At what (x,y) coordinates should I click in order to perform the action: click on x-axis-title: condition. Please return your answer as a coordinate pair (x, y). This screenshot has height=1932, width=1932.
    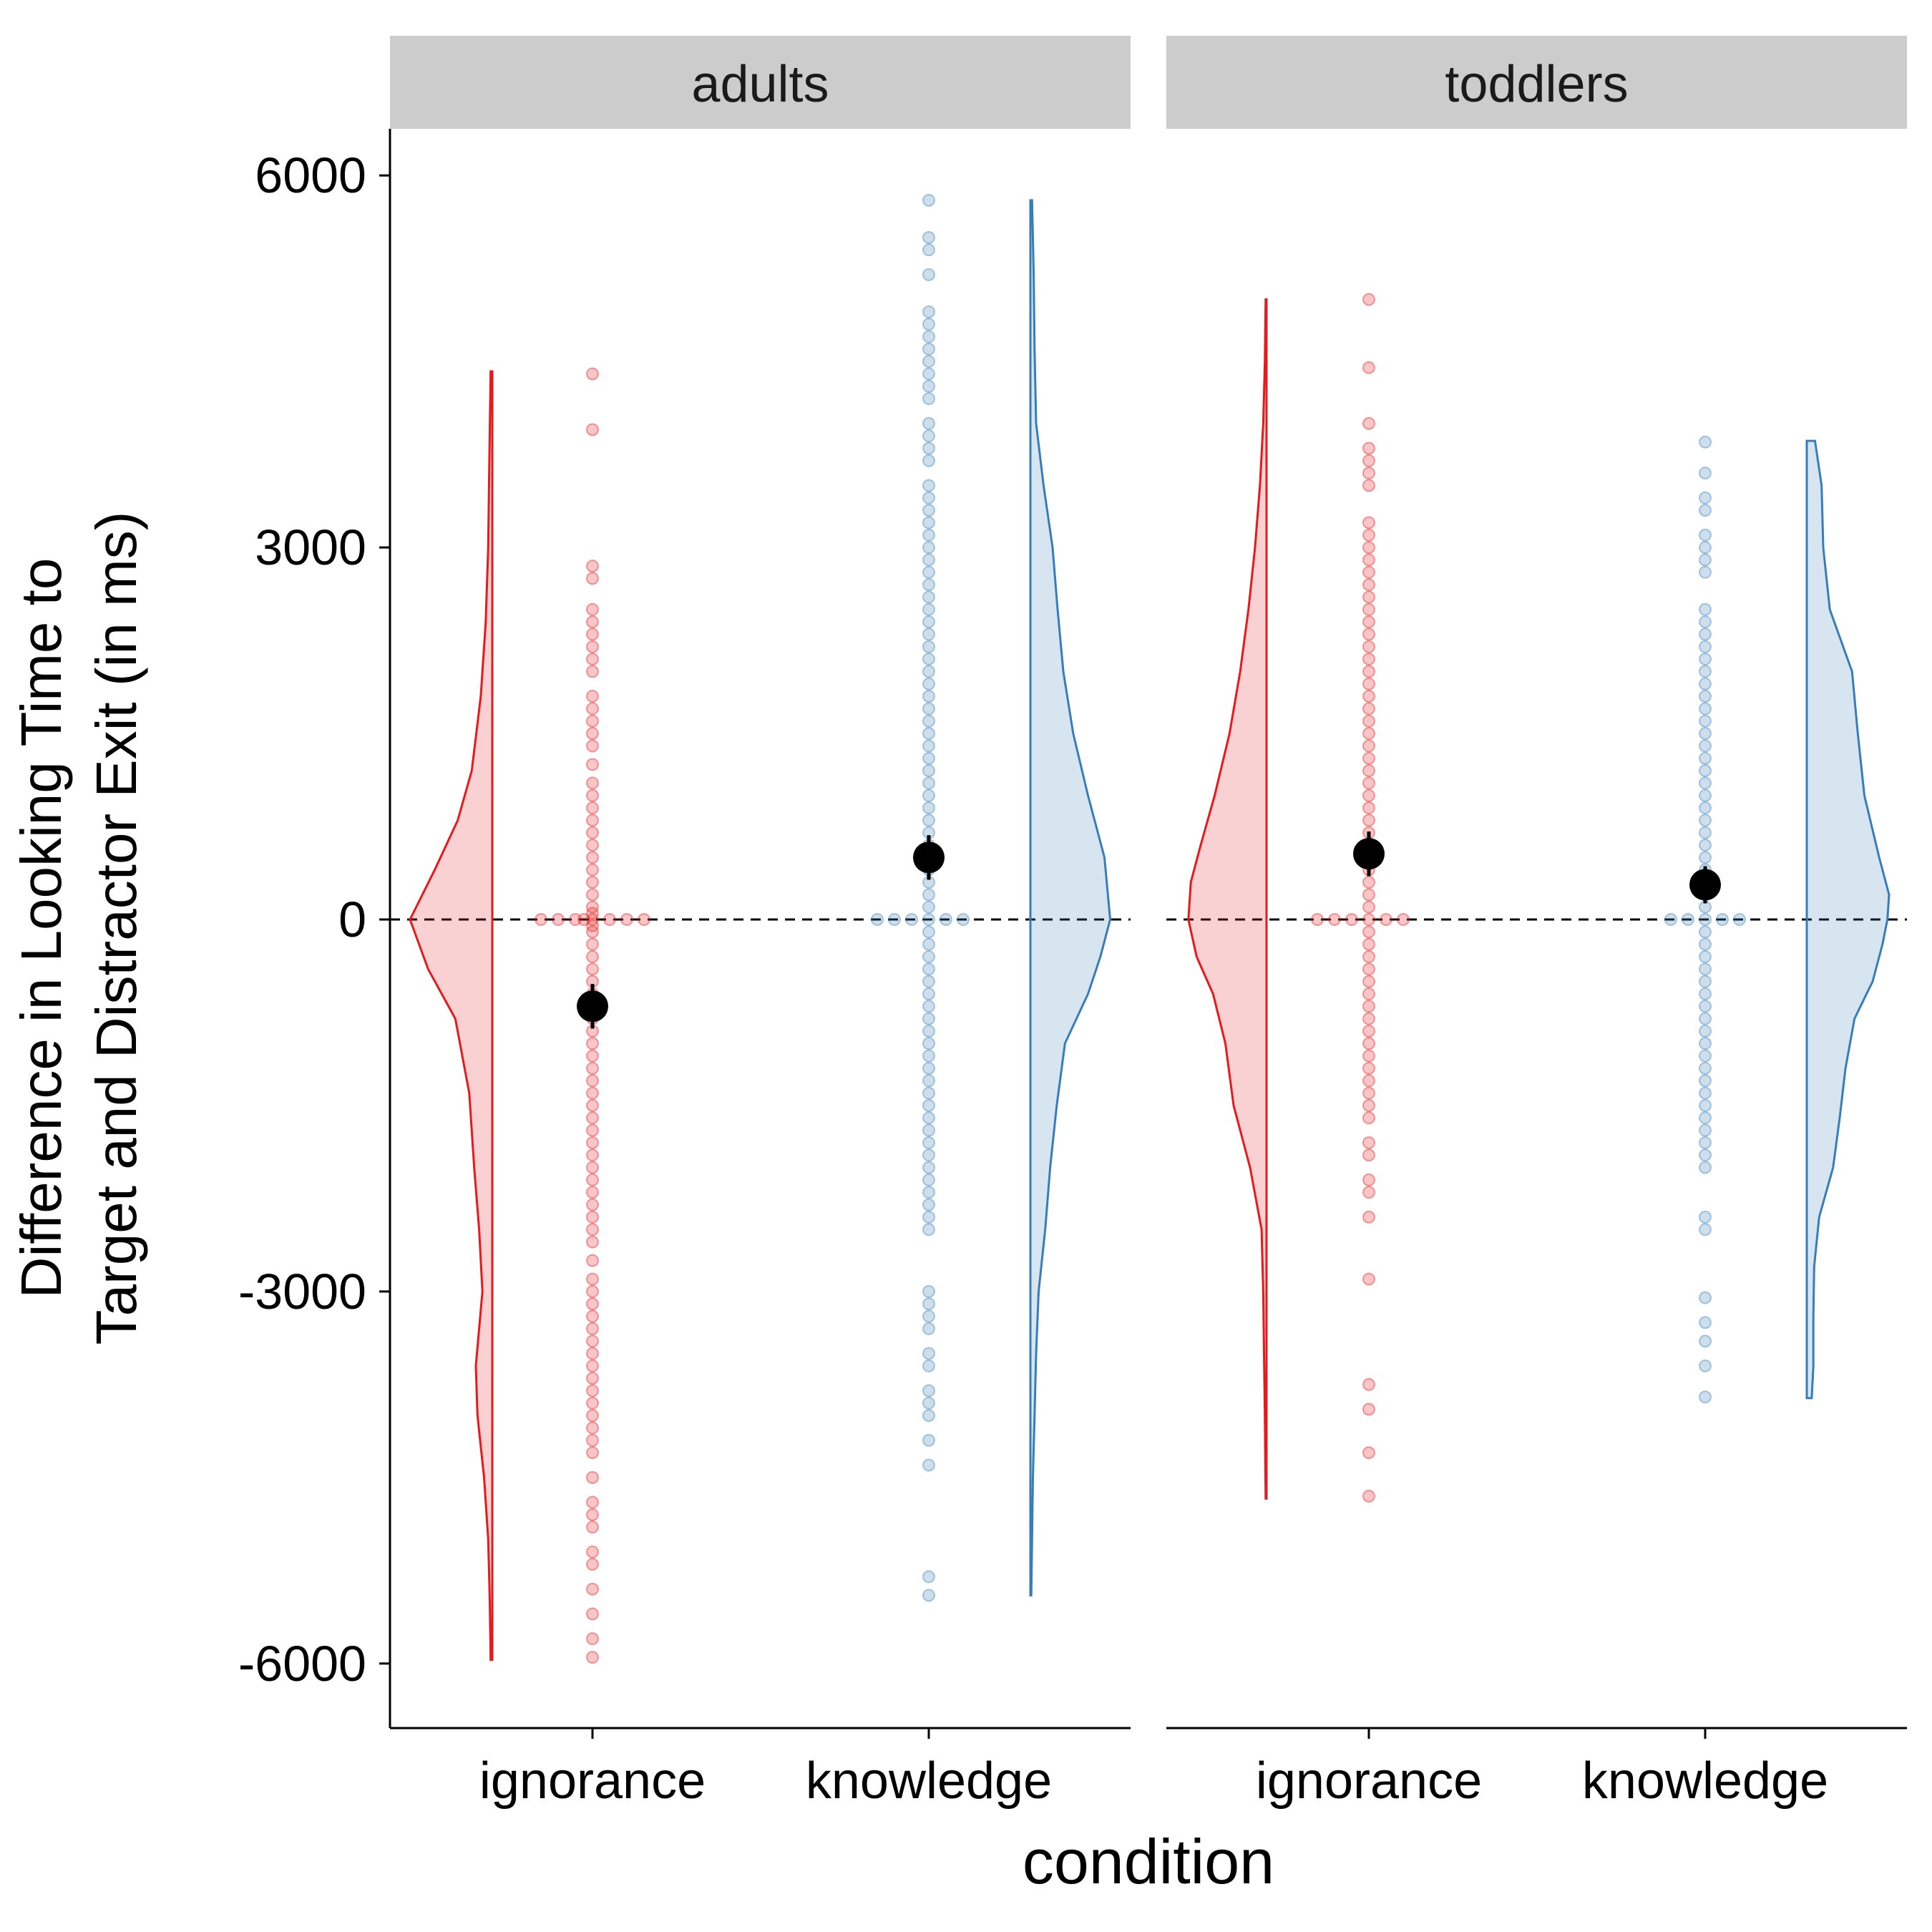
    Looking at the image, I should click on (1148, 1861).